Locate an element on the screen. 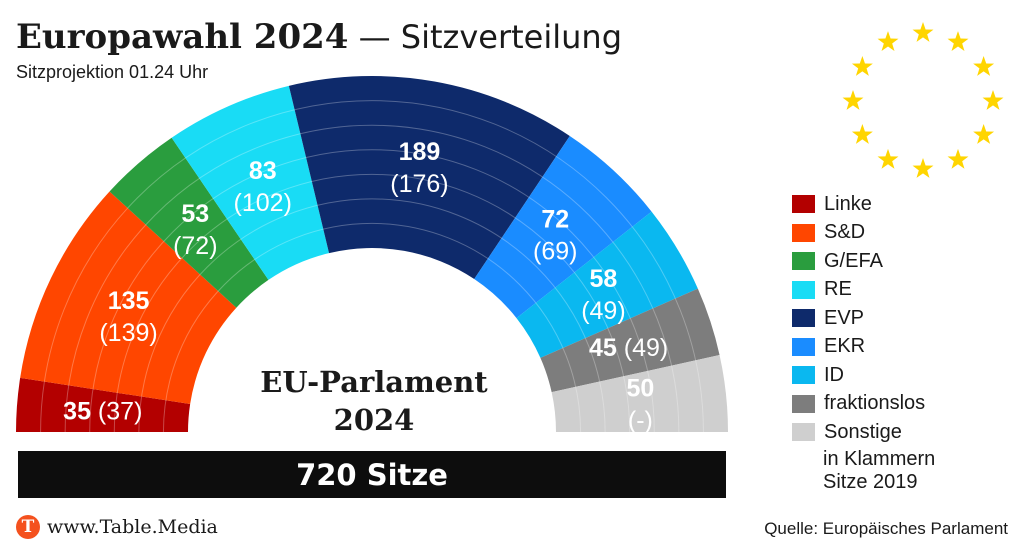 Image resolution: width=1024 pixels, height=556 pixels. center-label-line1: EU-Parlament is located at coordinates (374, 382).